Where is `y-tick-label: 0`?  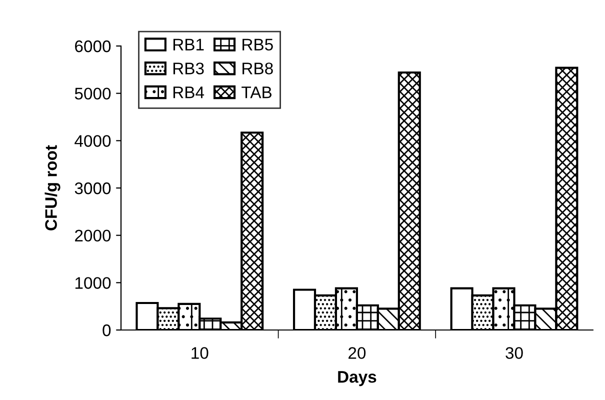 y-tick-label: 0 is located at coordinates (106, 330).